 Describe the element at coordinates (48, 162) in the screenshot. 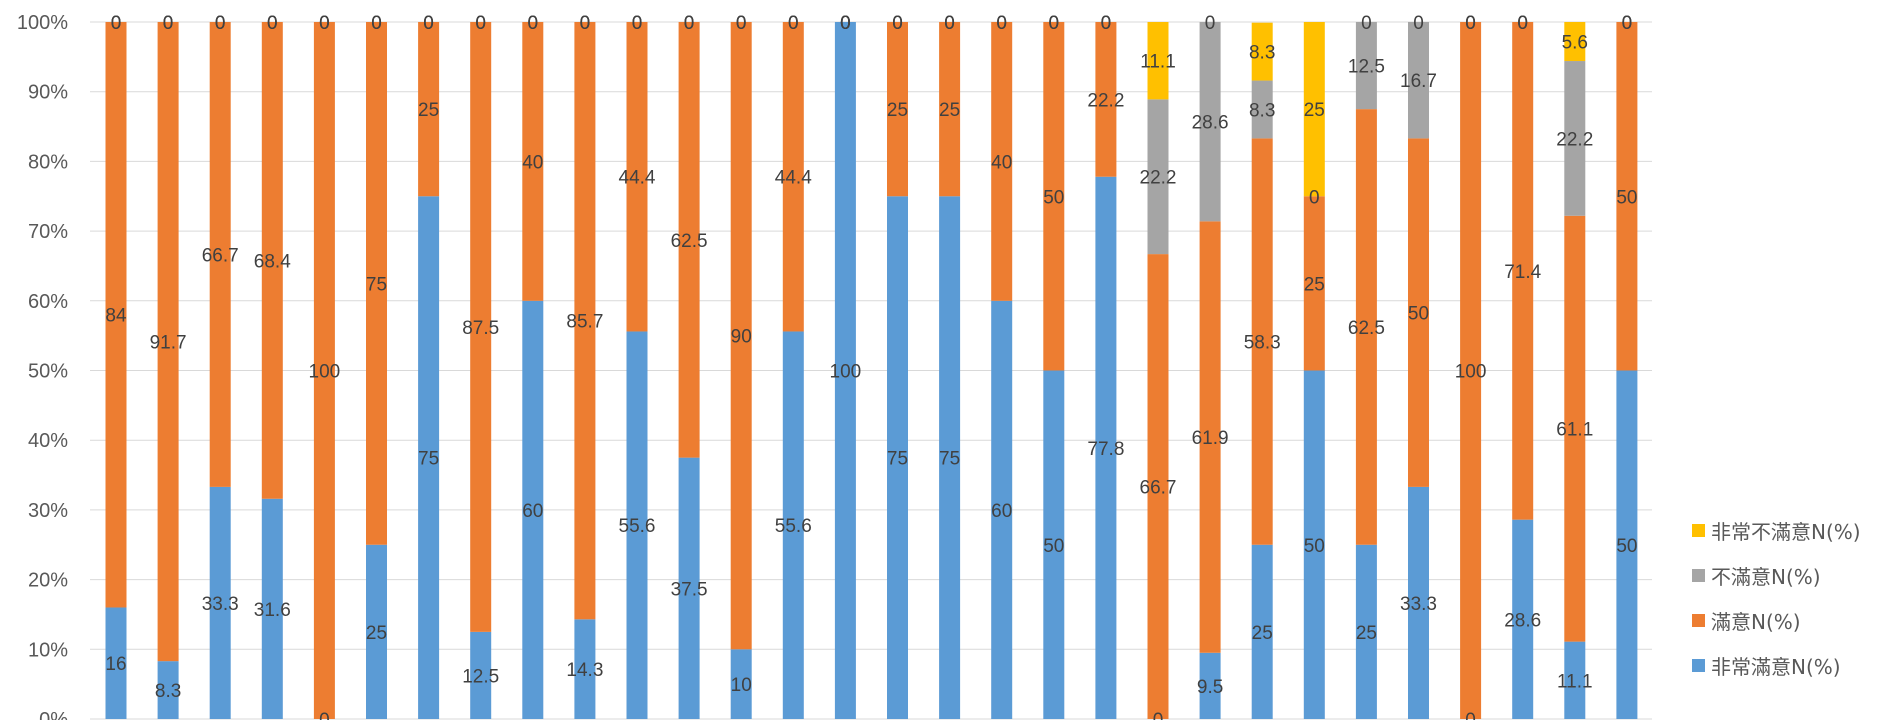

I see `y-tick-label: 80%` at that location.